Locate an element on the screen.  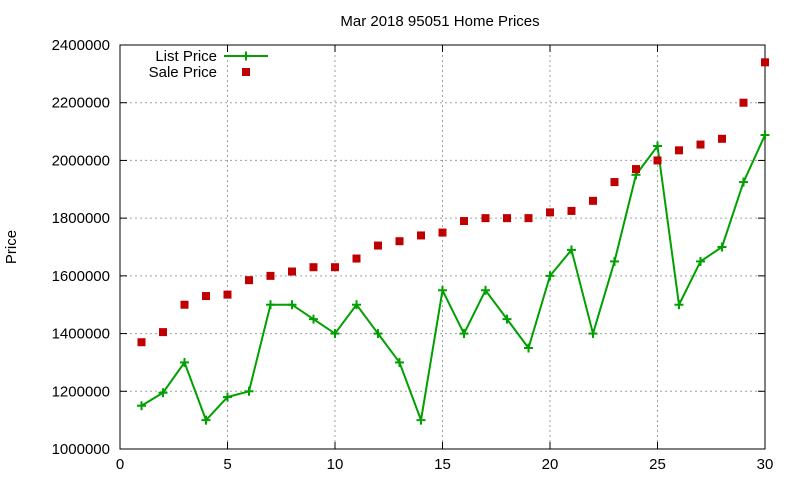
x-tick-label: 20 is located at coordinates (550, 464).